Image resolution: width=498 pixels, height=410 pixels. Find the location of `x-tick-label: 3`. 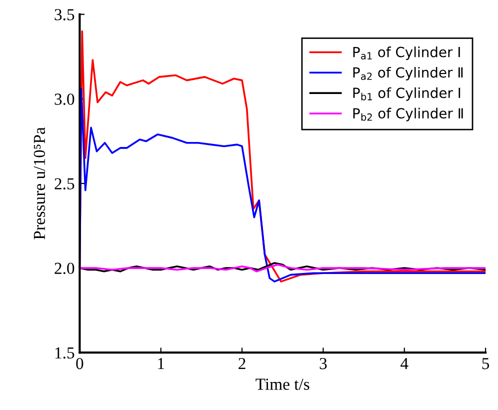

x-tick-label: 3 is located at coordinates (323, 364).